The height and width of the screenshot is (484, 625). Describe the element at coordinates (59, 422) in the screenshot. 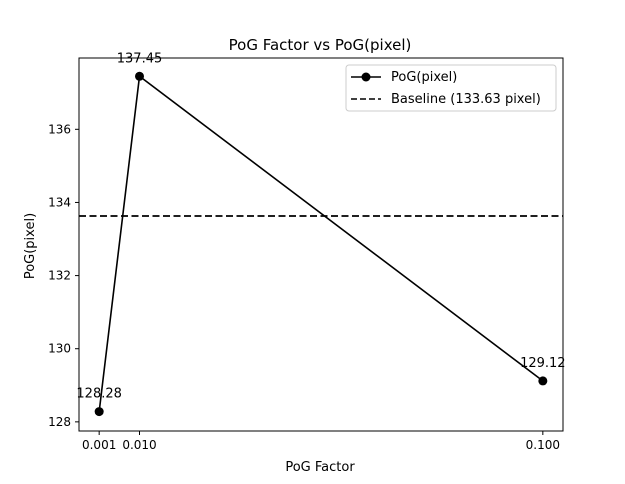

I see `y-tick-label: 128` at that location.